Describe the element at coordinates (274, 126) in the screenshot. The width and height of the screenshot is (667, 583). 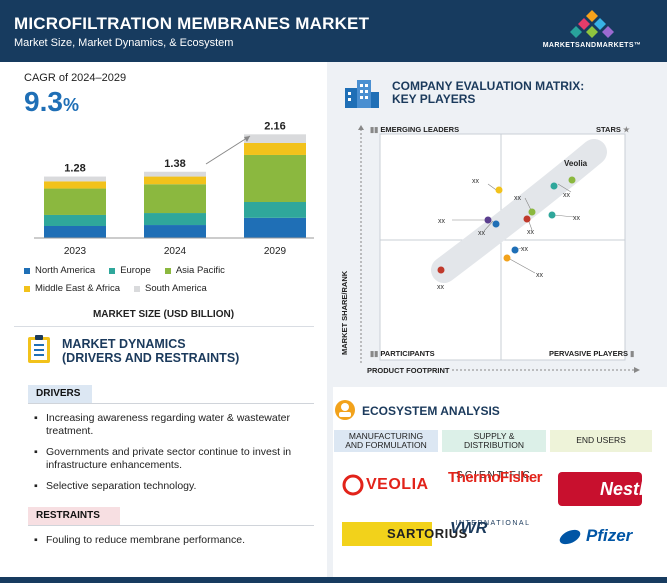
I see `bar-total-label: 2.16` at that location.